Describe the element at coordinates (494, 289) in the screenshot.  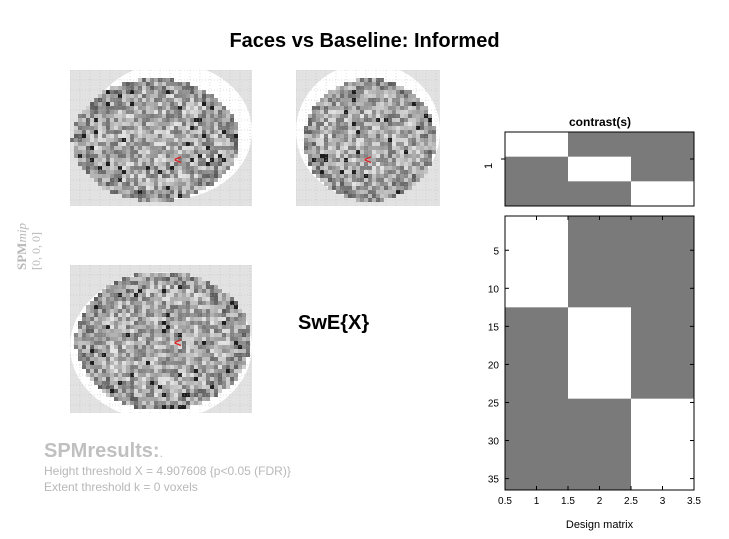
I see `design-matrix-ytick-label: 10` at that location.